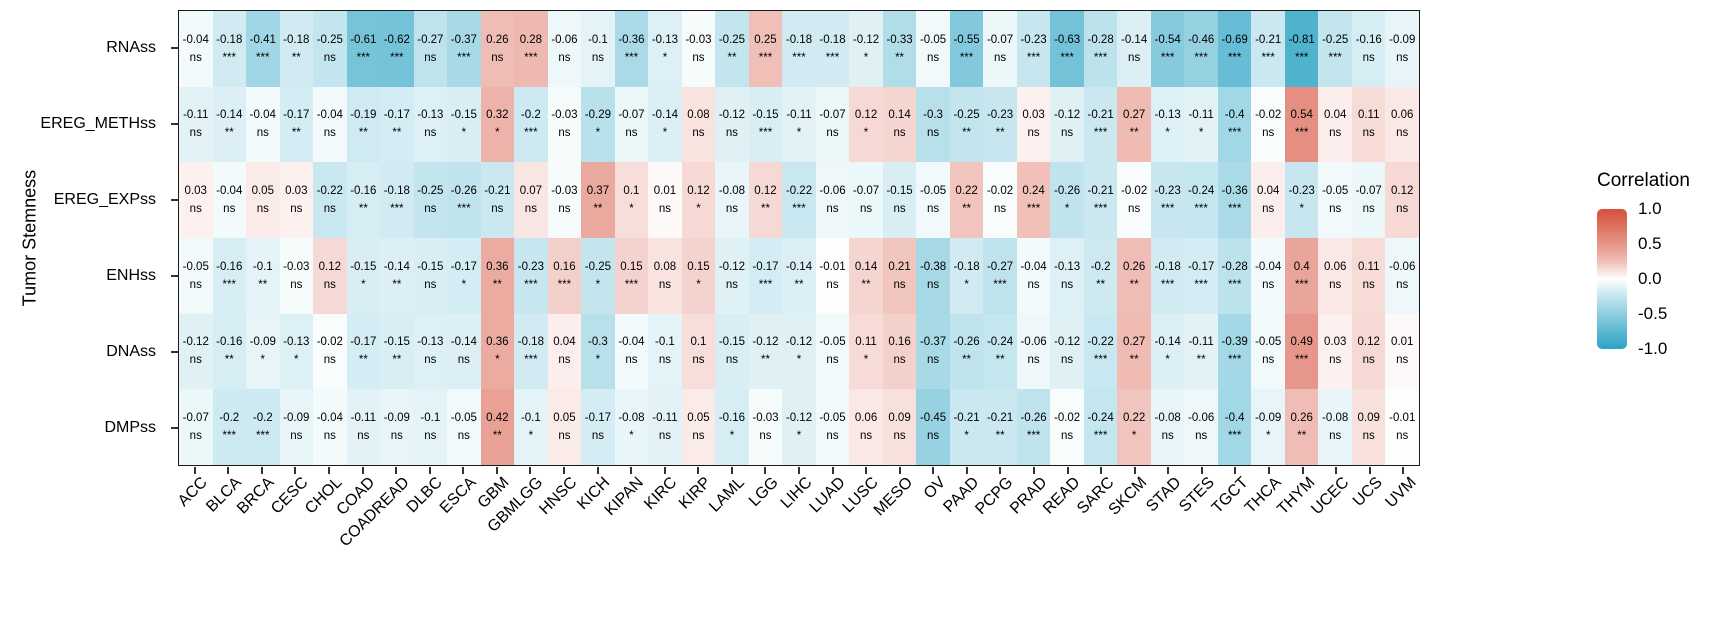 The height and width of the screenshot is (622, 1731). I want to click on heatmap-cell: -0.38 ns, so click(933, 275).